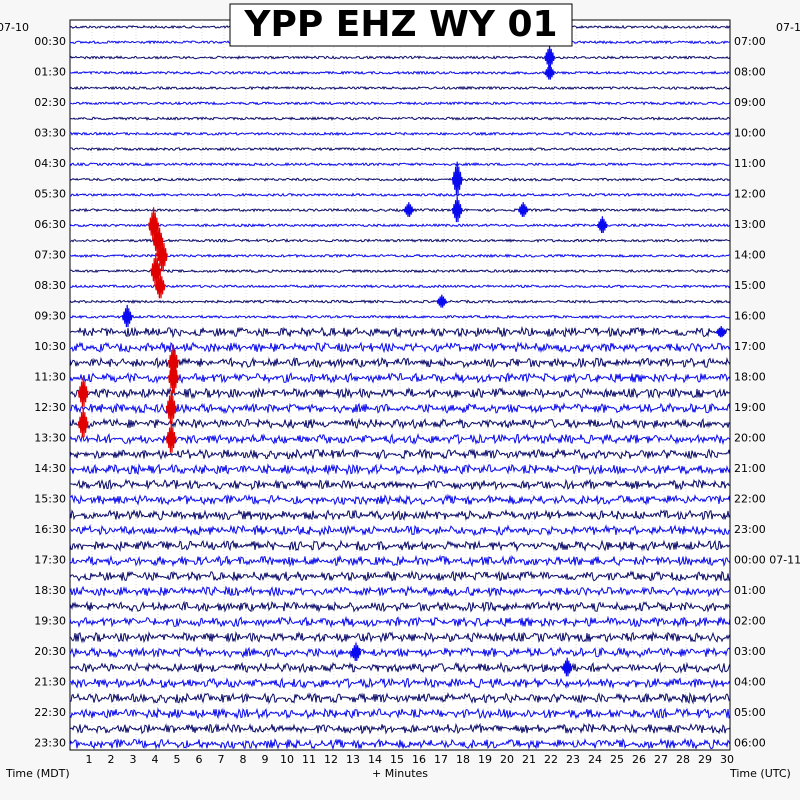 Image resolution: width=800 pixels, height=800 pixels. Describe the element at coordinates (750, 682) in the screenshot. I see `right-time-label: 04:00` at that location.